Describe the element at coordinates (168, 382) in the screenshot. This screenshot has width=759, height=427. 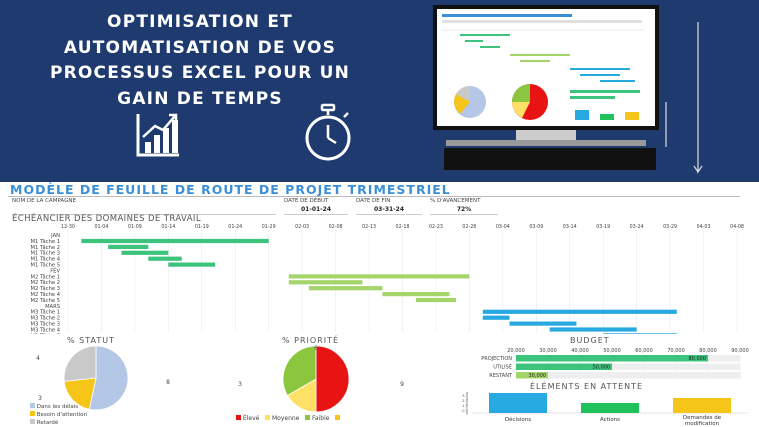
I see `pie-data-label: 8` at that location.